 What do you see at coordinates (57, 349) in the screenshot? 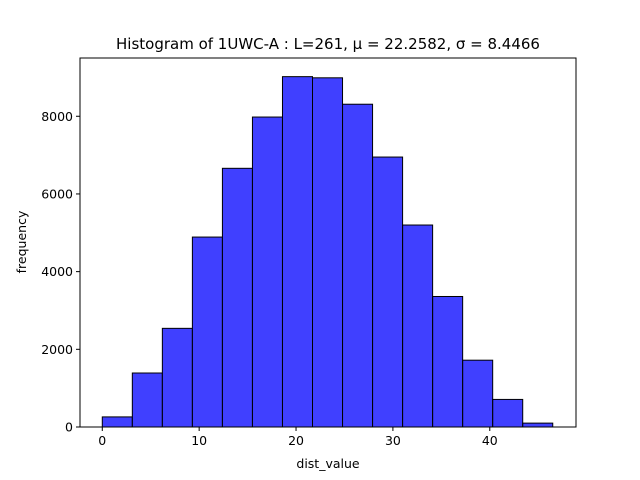
I see `y-tick-label: 2000` at bounding box center [57, 349].